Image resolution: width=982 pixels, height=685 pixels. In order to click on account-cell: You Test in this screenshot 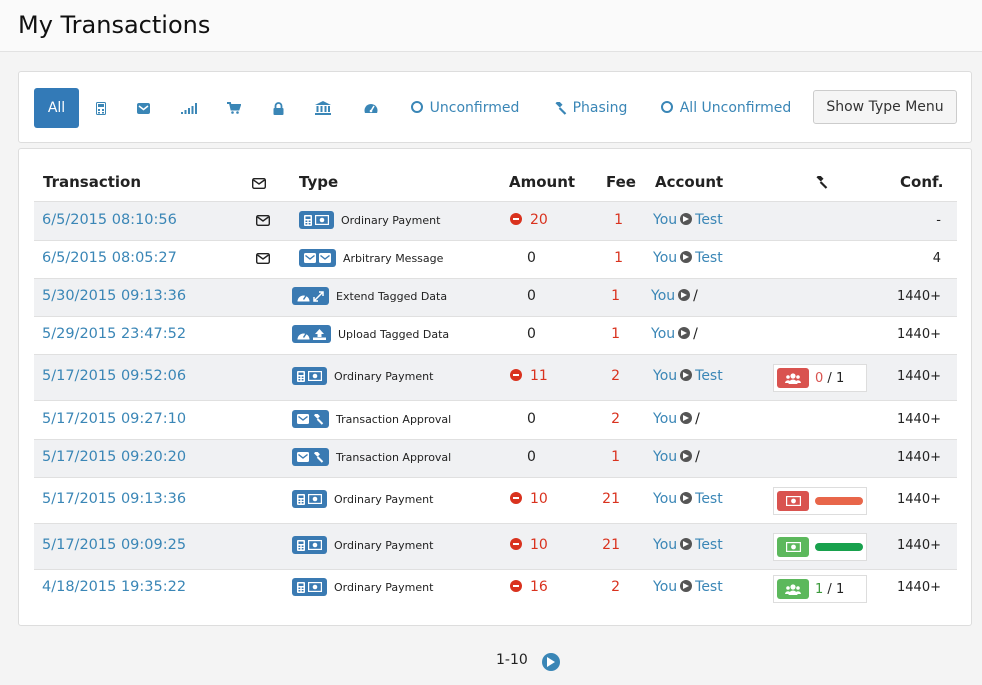, I will do `click(688, 258)`.